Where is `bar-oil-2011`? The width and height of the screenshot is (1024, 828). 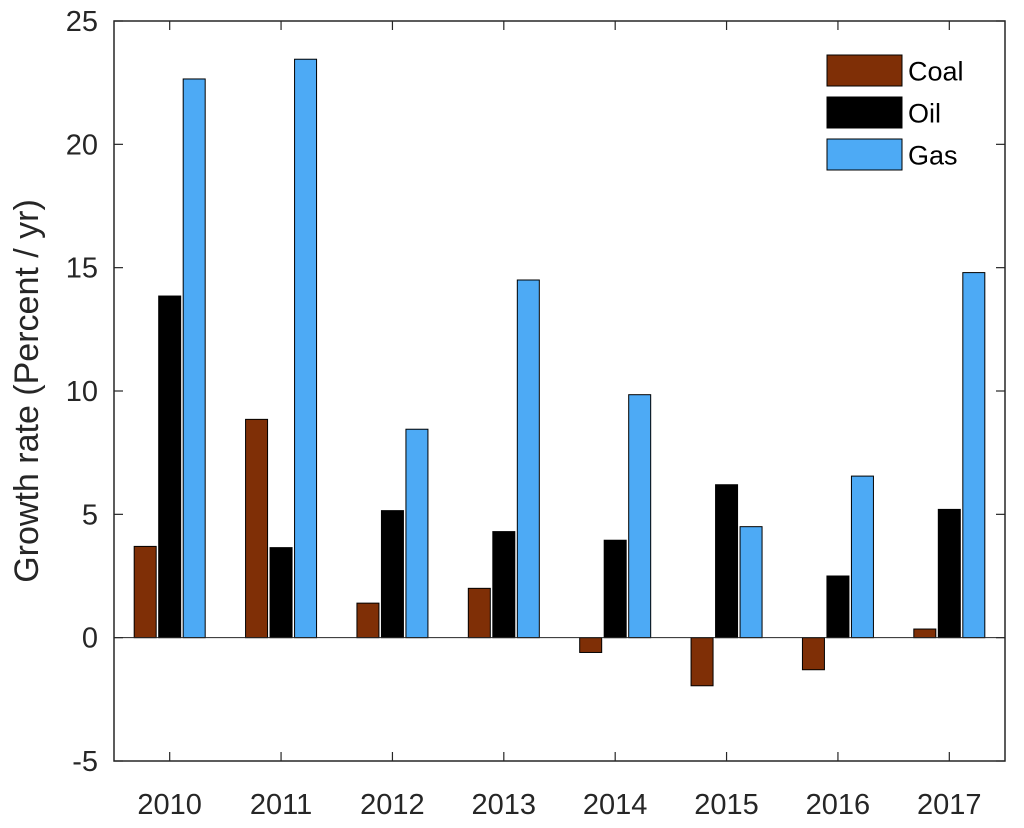 bar-oil-2011 is located at coordinates (281, 593).